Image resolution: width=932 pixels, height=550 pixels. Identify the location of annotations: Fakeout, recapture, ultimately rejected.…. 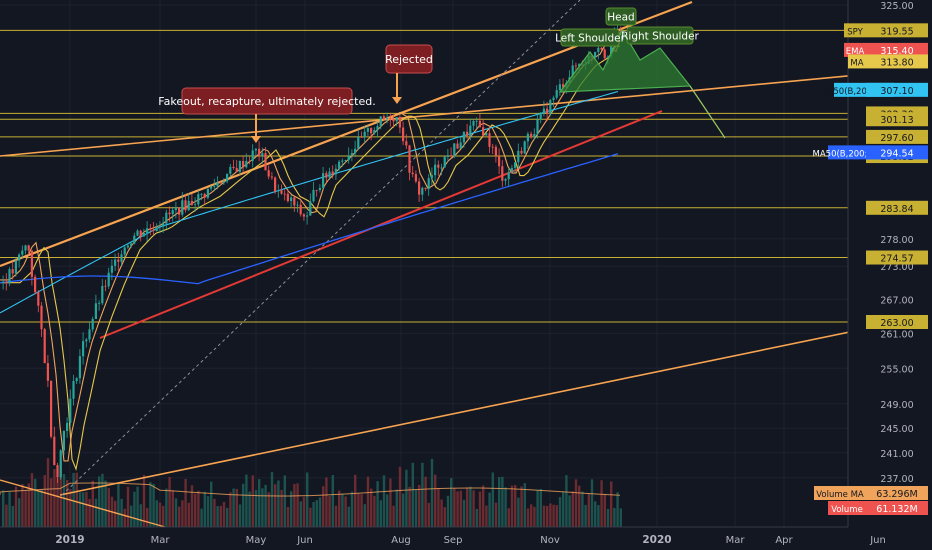
(429, 75).